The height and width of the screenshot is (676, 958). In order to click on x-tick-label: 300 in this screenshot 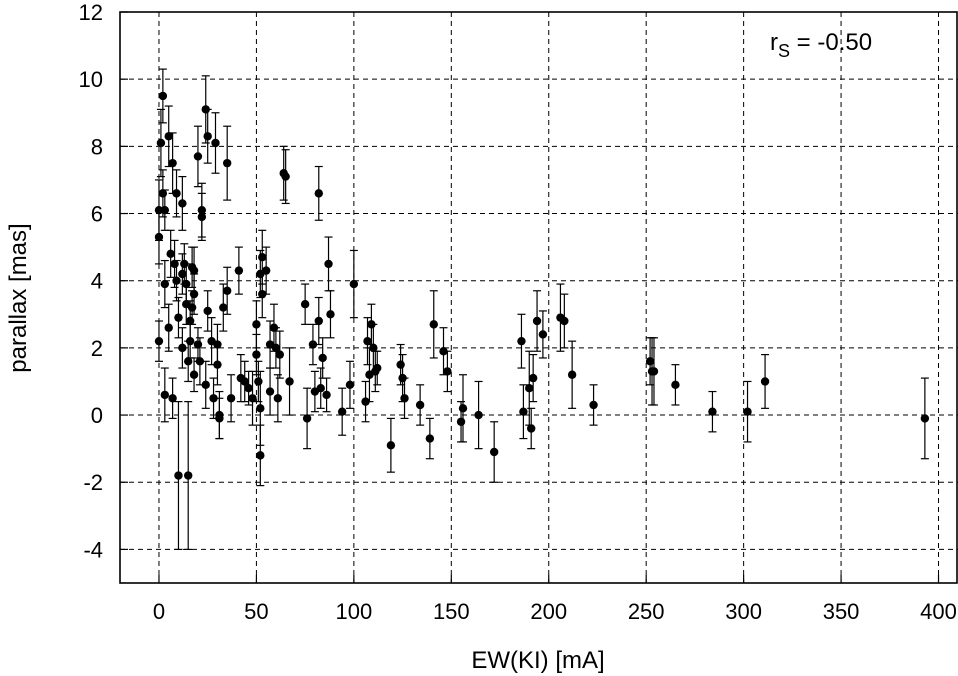, I will do `click(743, 611)`.